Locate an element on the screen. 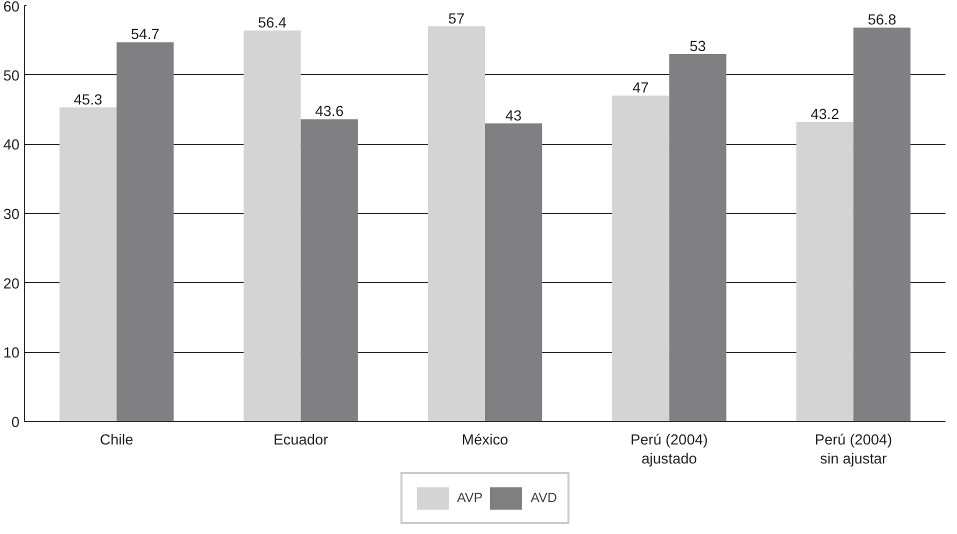 The width and height of the screenshot is (957, 534). data-label: 43 is located at coordinates (513, 116).